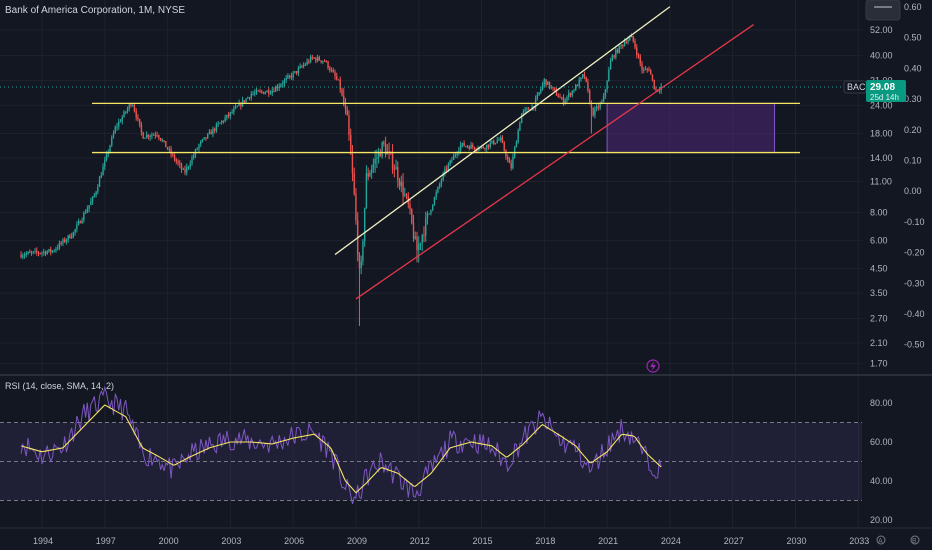 Image resolution: width=932 pixels, height=550 pixels. Describe the element at coordinates (879, 213) in the screenshot. I see `price-tick-label: 8.00` at that location.